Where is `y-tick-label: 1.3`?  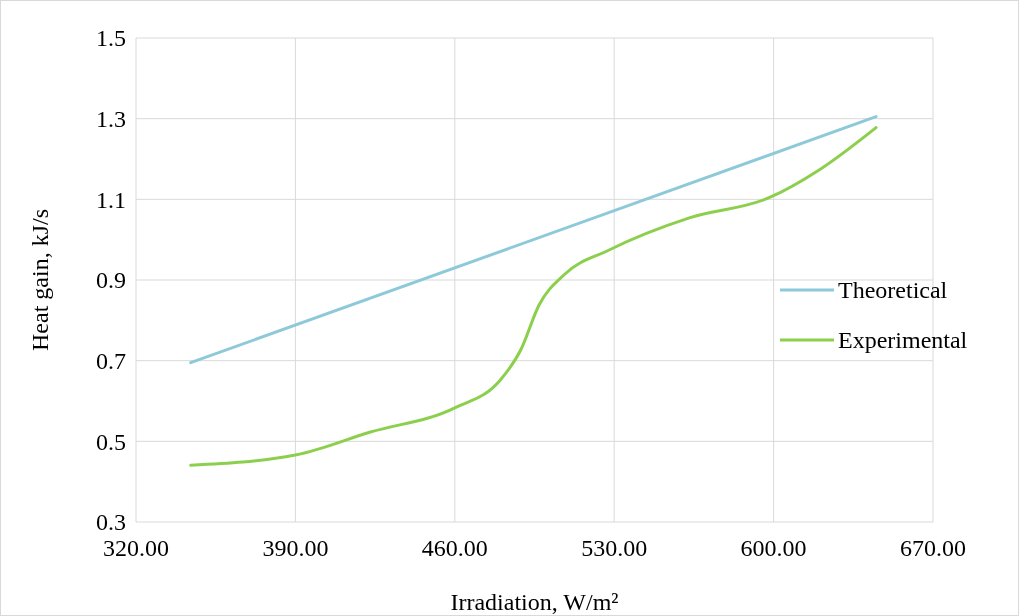 y-tick-label: 1.3 is located at coordinates (111, 119).